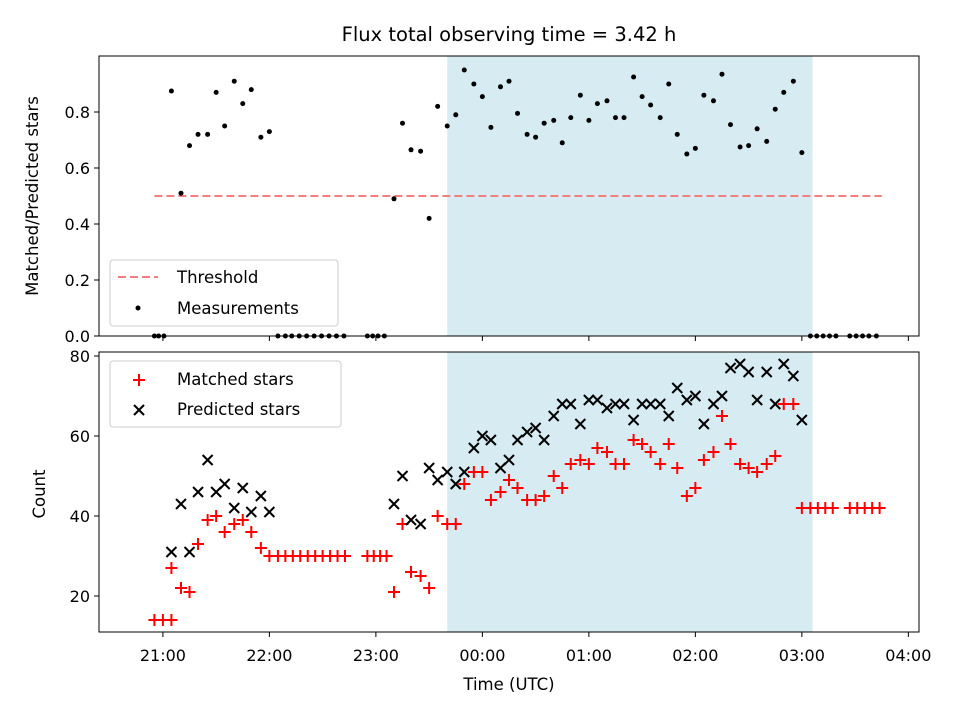  What do you see at coordinates (509, 34) in the screenshot?
I see `chart-title: Flux total observing time = 3.42 h` at bounding box center [509, 34].